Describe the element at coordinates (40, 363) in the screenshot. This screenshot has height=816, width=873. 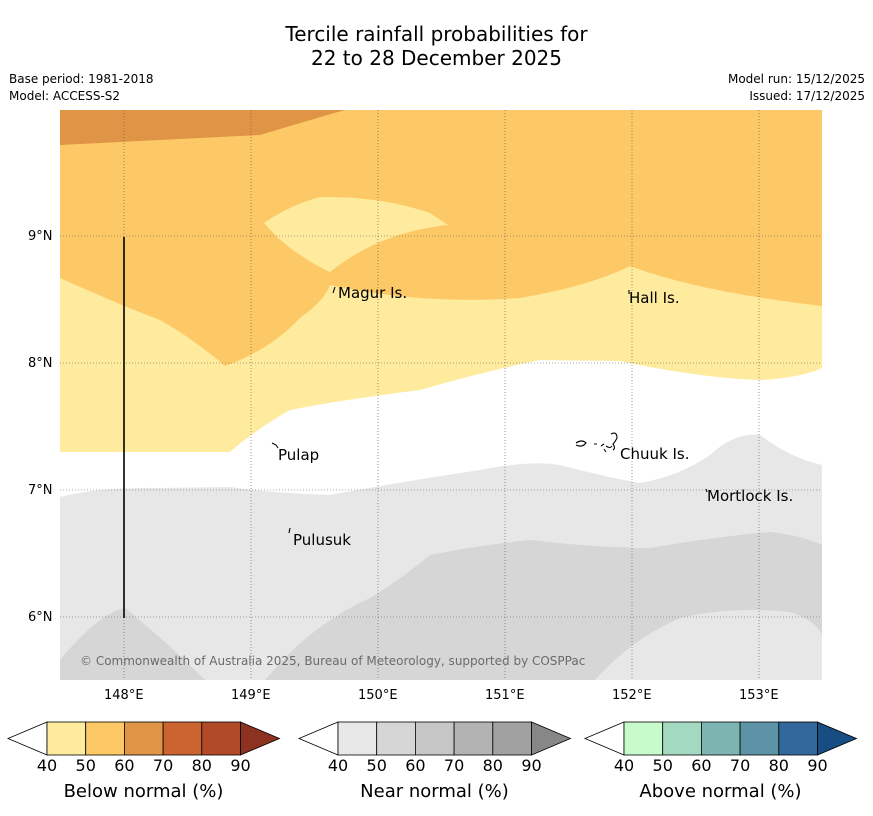
I see `lat-label-8n: 8°N` at that location.